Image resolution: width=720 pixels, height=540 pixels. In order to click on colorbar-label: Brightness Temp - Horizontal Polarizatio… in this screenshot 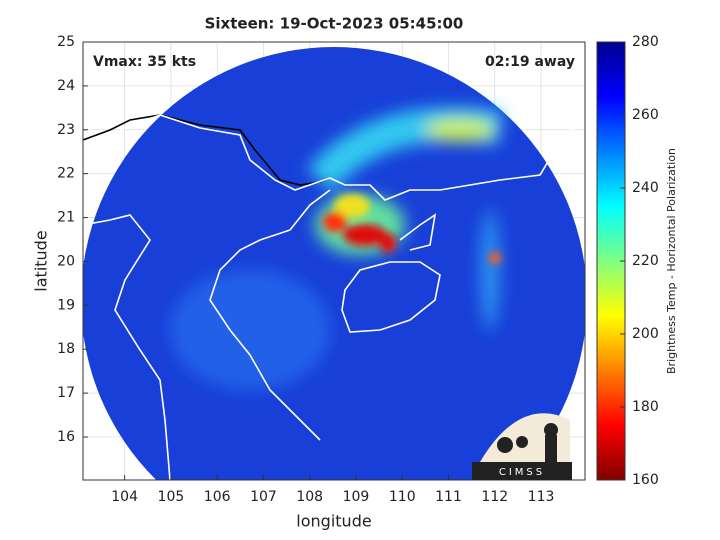, I will do `click(671, 261)`.